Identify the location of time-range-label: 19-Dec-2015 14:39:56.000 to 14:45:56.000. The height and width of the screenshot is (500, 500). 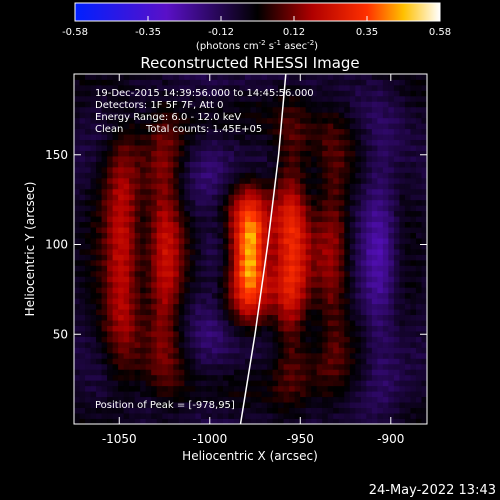
(204, 93).